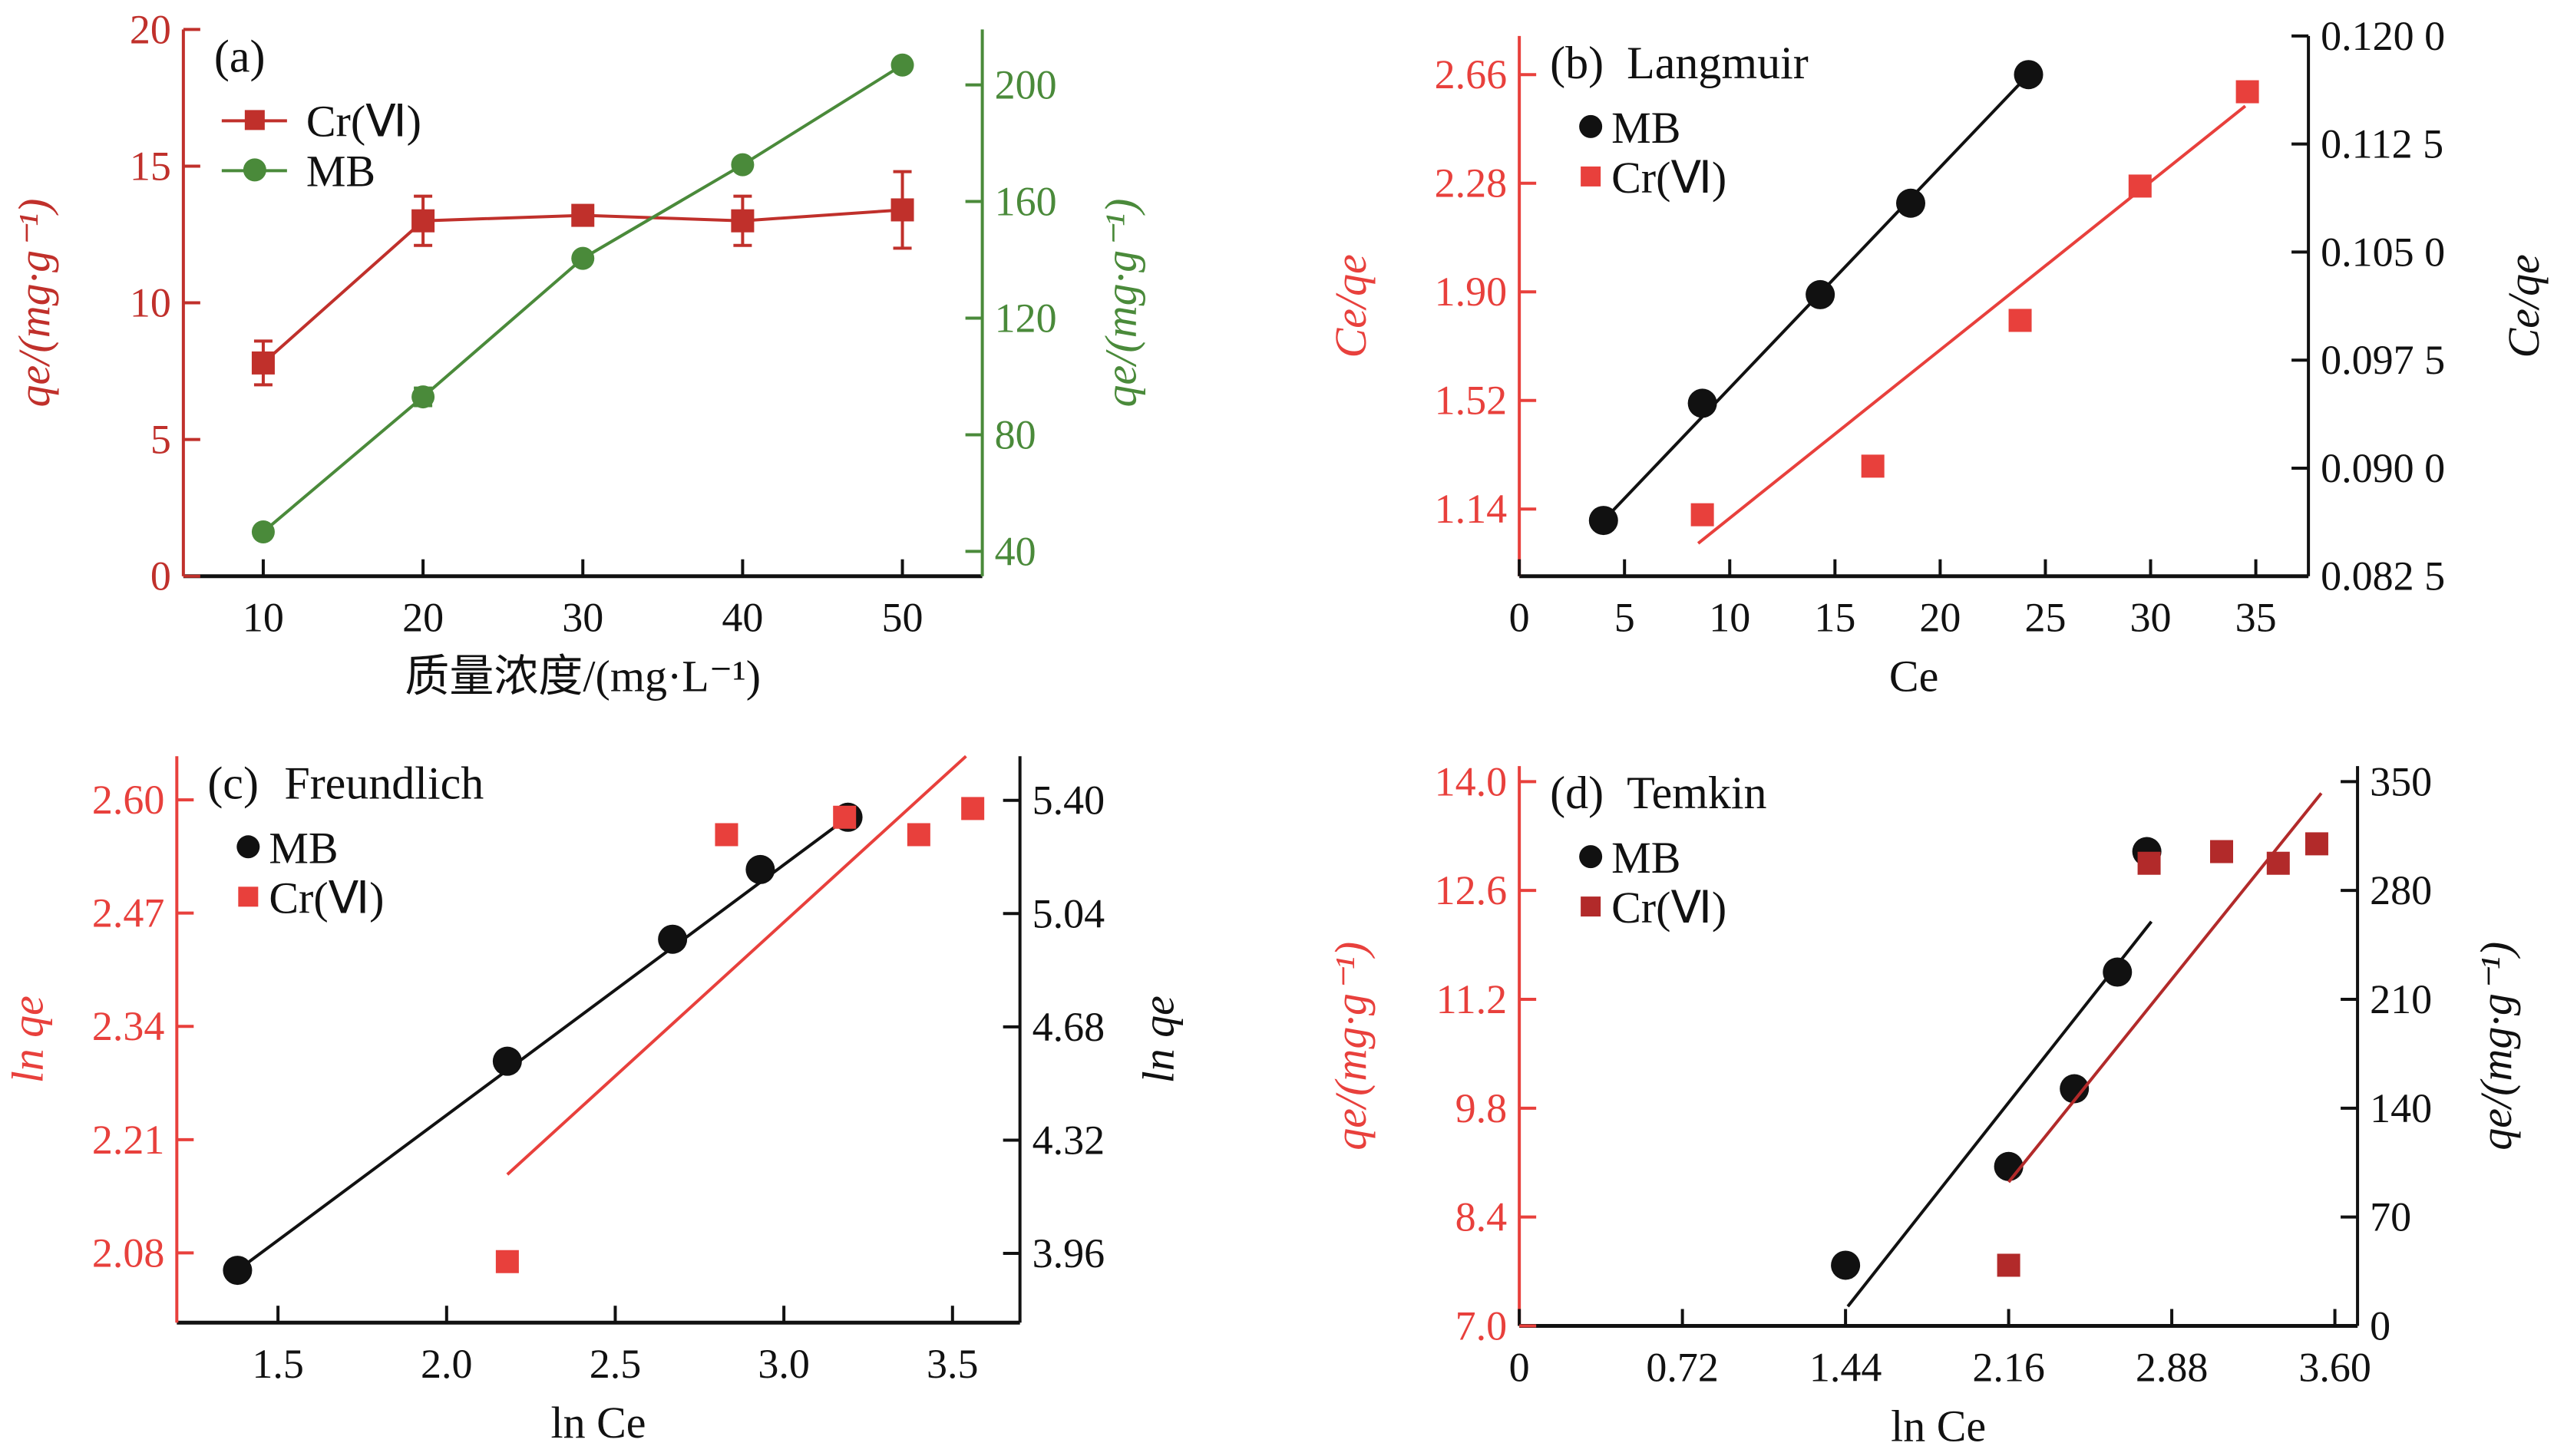  What do you see at coordinates (447, 1364) in the screenshot?
I see `x-tick-label: 2.0` at bounding box center [447, 1364].